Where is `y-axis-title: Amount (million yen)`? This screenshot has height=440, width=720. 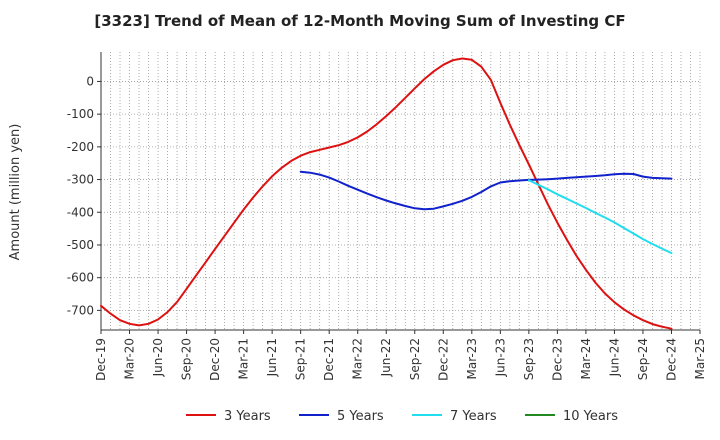
y-axis-title: Amount (million yen) is located at coordinates (15, 192).